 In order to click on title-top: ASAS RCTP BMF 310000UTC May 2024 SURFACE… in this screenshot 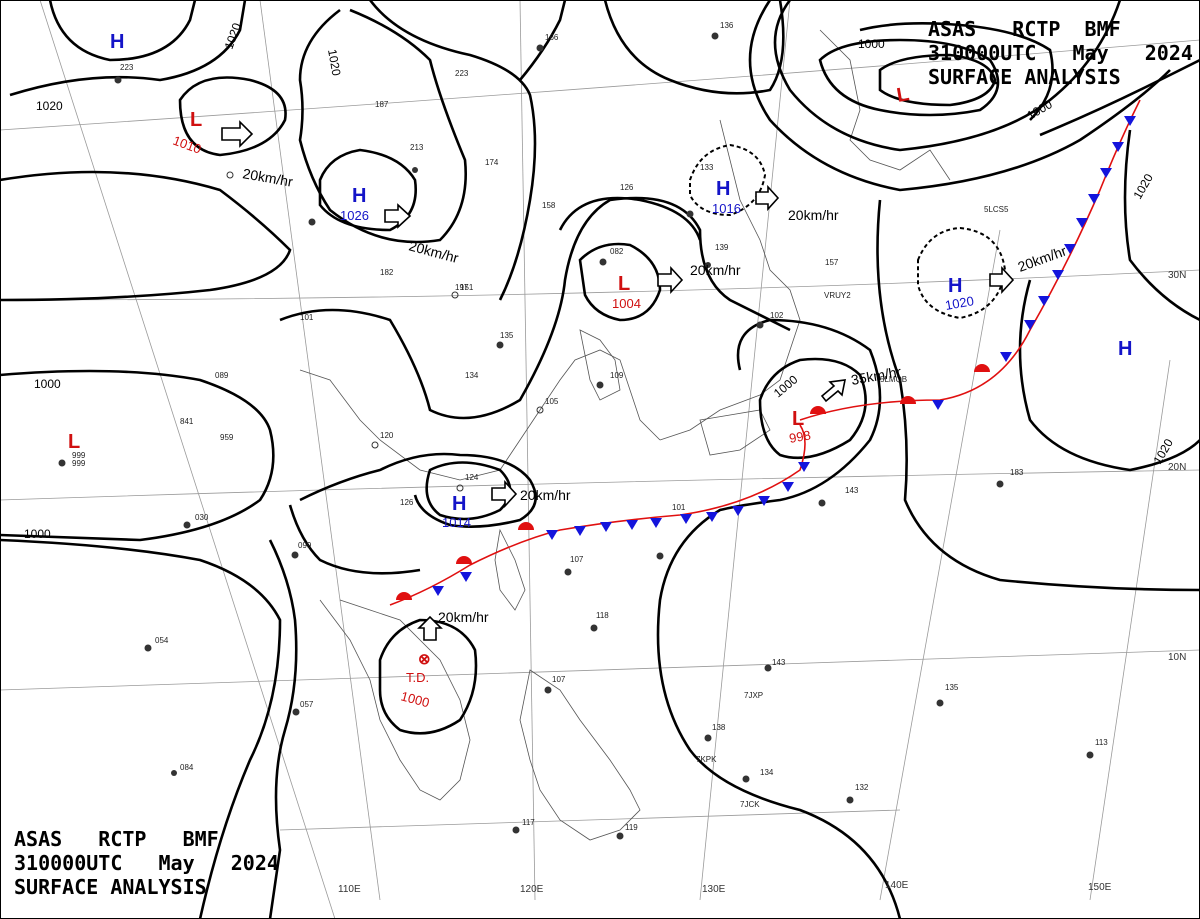, I will do `click(1060, 53)`.